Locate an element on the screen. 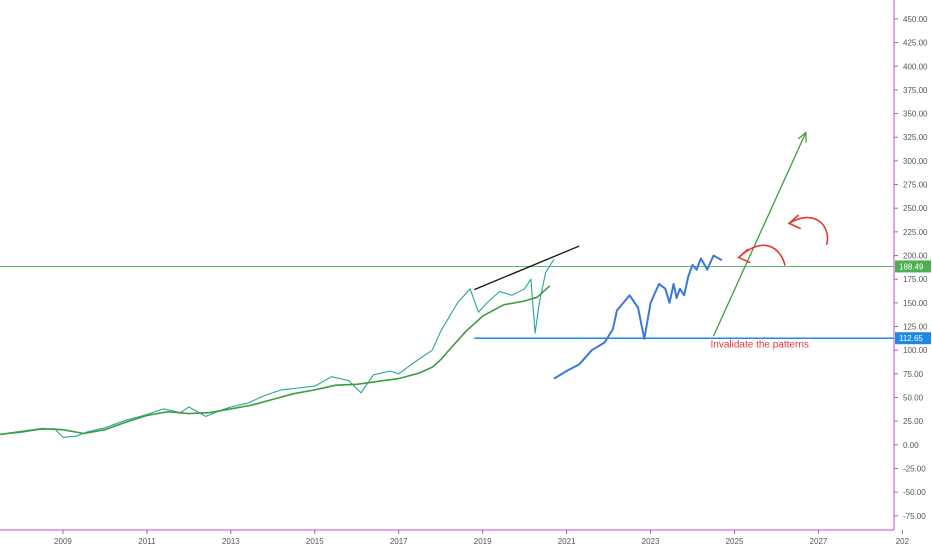 This screenshot has width=932, height=555. forecast-arrow-head is located at coordinates (802, 137).